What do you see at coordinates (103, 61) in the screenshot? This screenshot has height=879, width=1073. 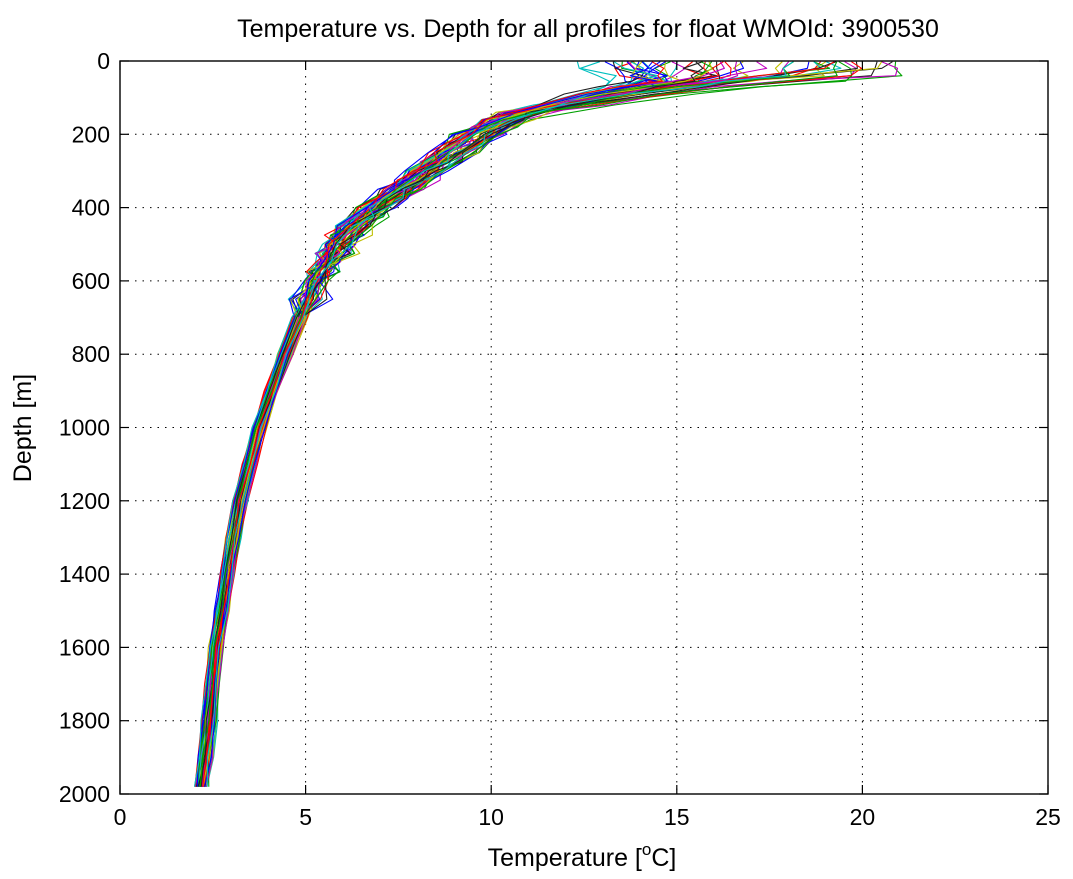 I see `y-tick-label: 0` at bounding box center [103, 61].